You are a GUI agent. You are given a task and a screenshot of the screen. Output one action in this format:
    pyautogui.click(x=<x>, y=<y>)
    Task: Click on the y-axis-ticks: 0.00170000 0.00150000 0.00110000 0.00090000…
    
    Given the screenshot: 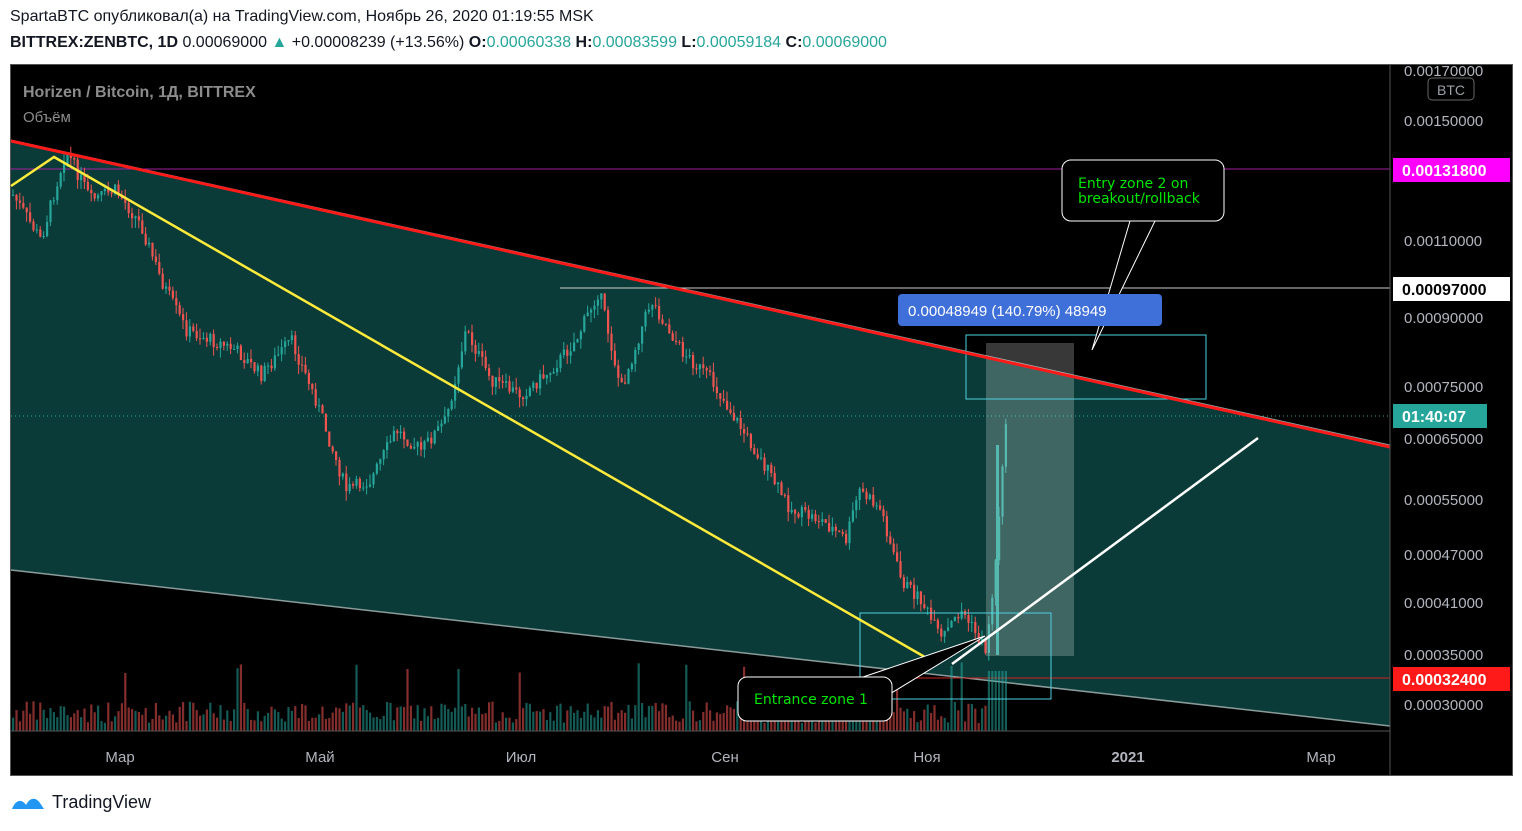 What is the action you would take?
    pyautogui.click(x=1443, y=388)
    